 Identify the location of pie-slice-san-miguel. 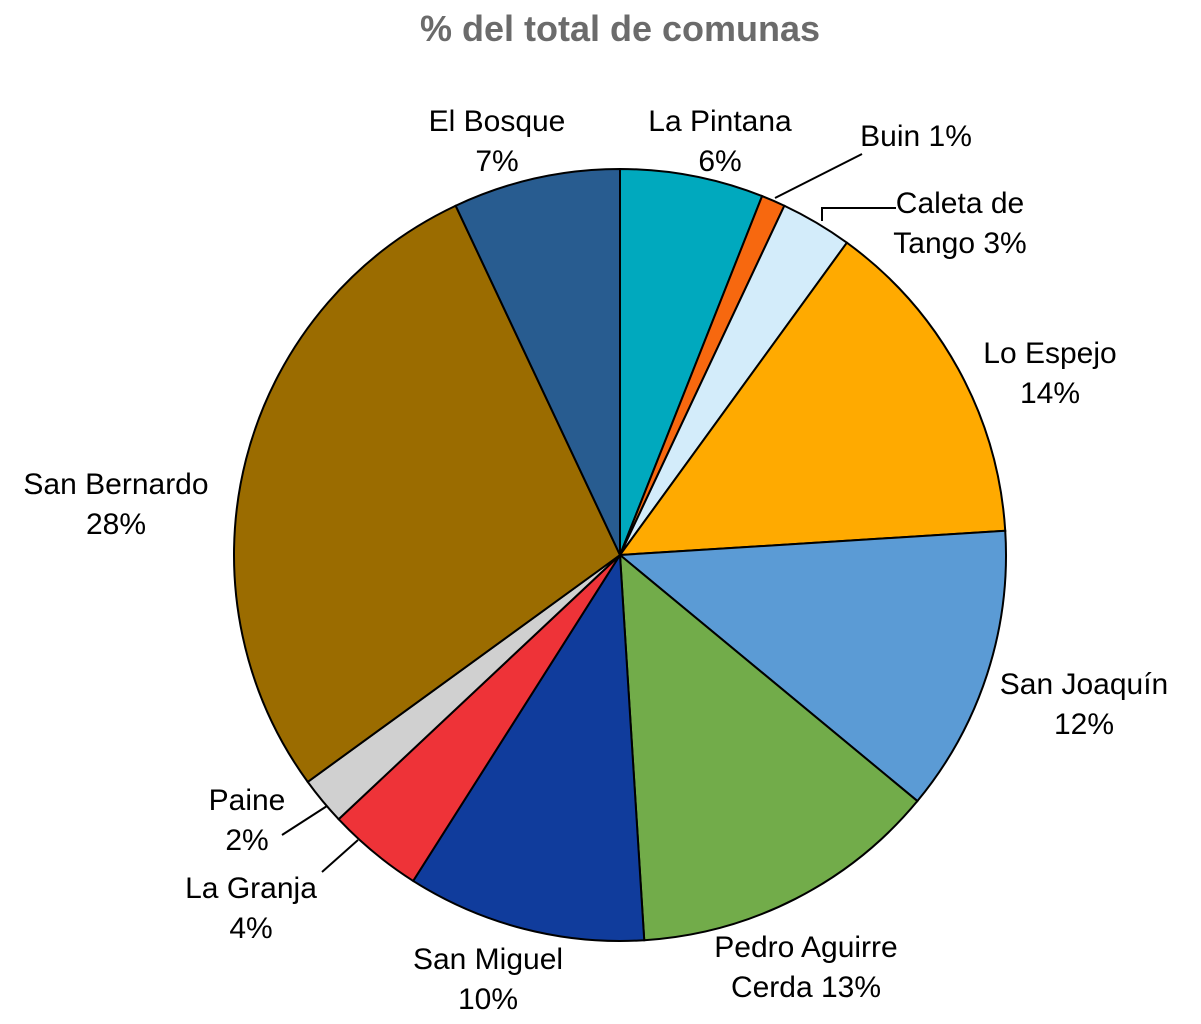
(528, 746).